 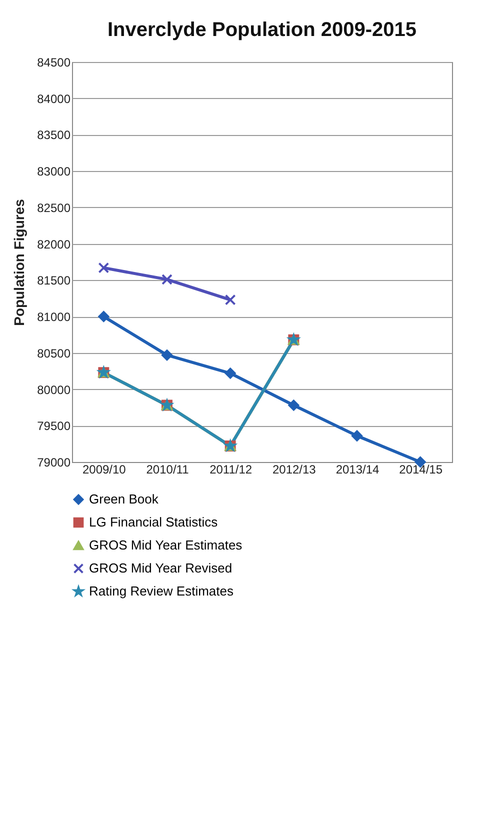 I want to click on legend-label: Green Book, so click(x=124, y=499).